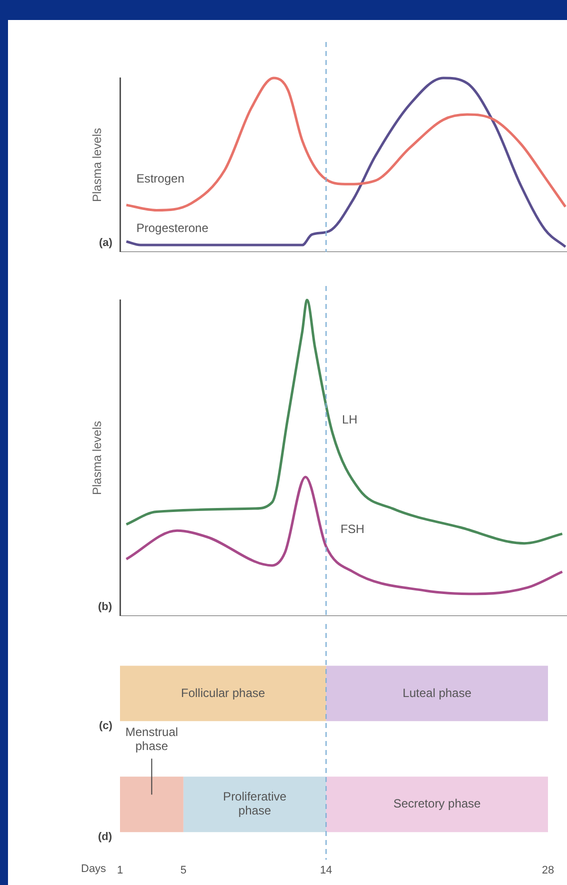 The width and height of the screenshot is (567, 885). I want to click on text: (b), so click(105, 607).